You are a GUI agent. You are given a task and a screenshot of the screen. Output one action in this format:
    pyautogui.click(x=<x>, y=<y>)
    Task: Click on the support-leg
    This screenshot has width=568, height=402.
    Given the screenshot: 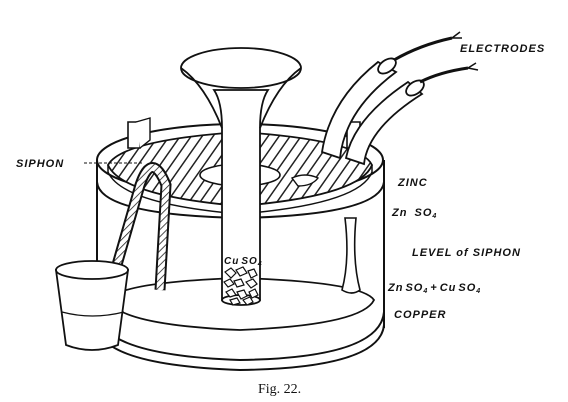 What is the action you would take?
    pyautogui.click(x=351, y=255)
    